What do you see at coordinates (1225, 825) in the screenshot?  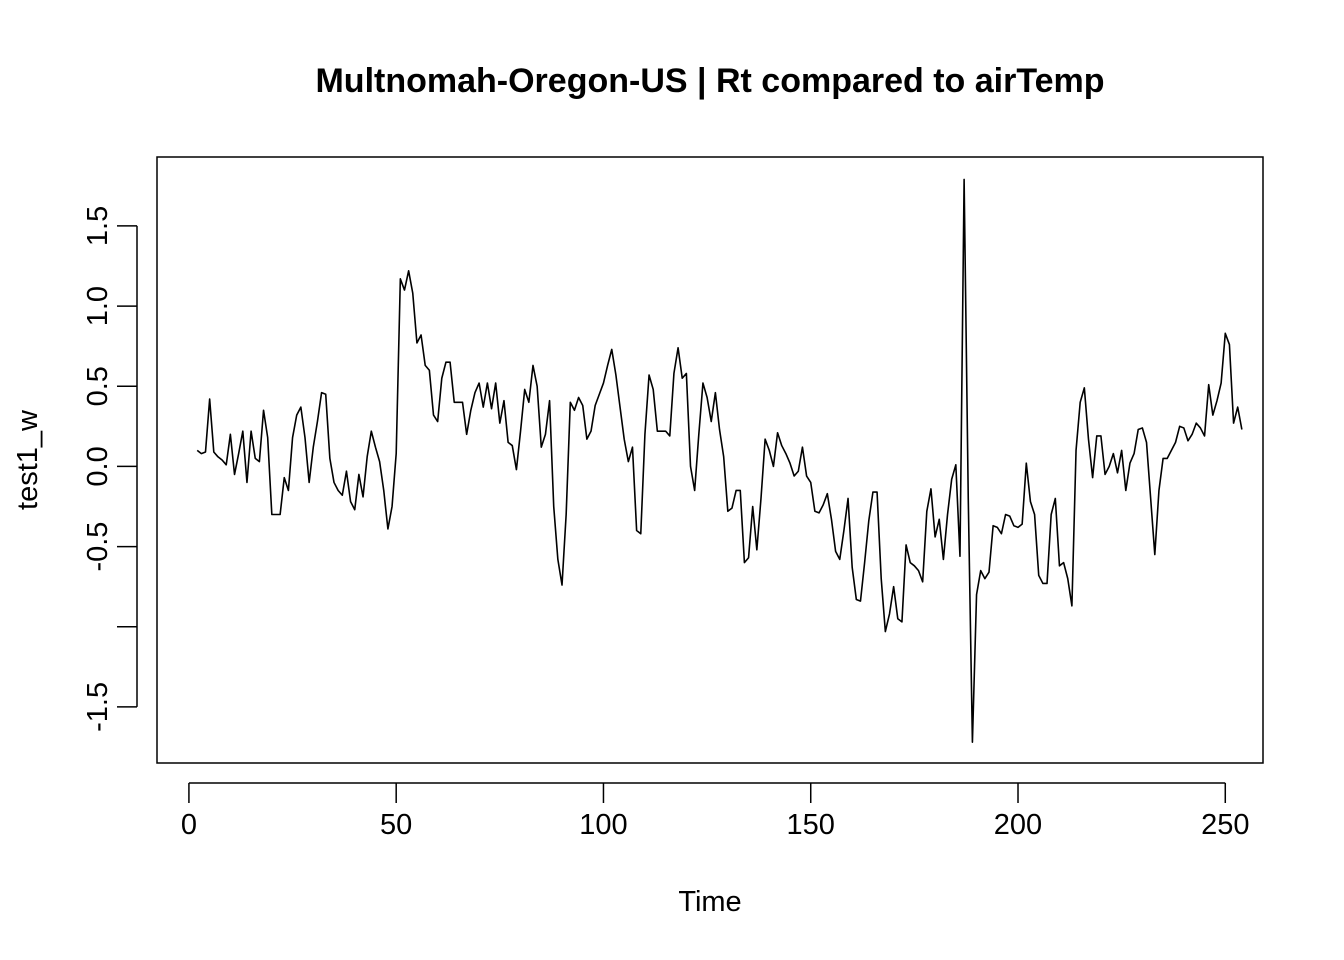 I see `x-tick-label: 250` at bounding box center [1225, 825].